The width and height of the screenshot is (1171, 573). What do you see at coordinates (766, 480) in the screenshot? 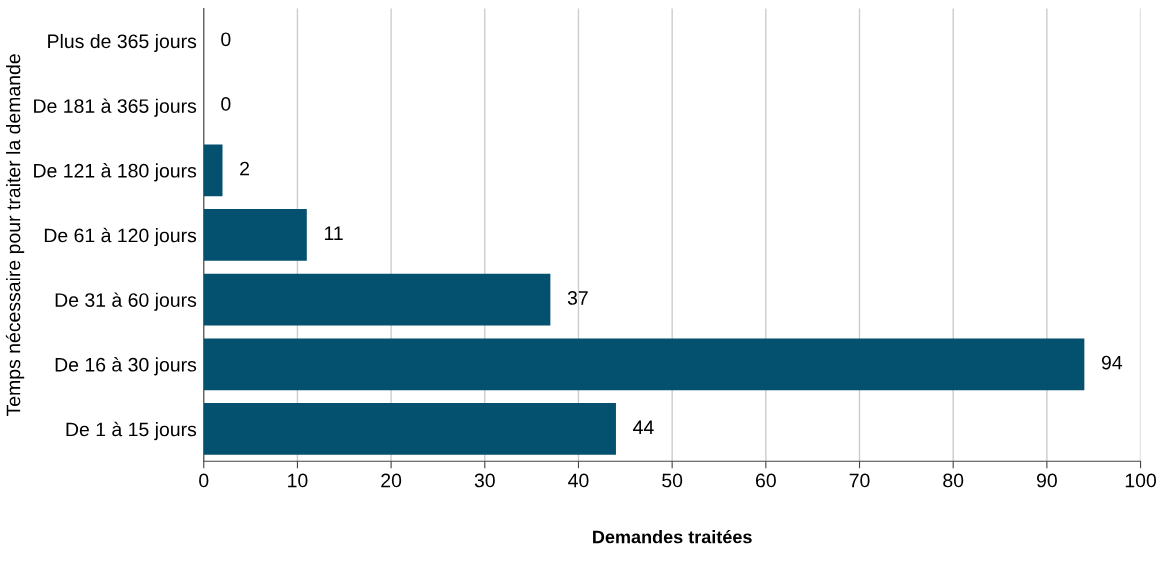
I see `x-tick-label: 60` at bounding box center [766, 480].